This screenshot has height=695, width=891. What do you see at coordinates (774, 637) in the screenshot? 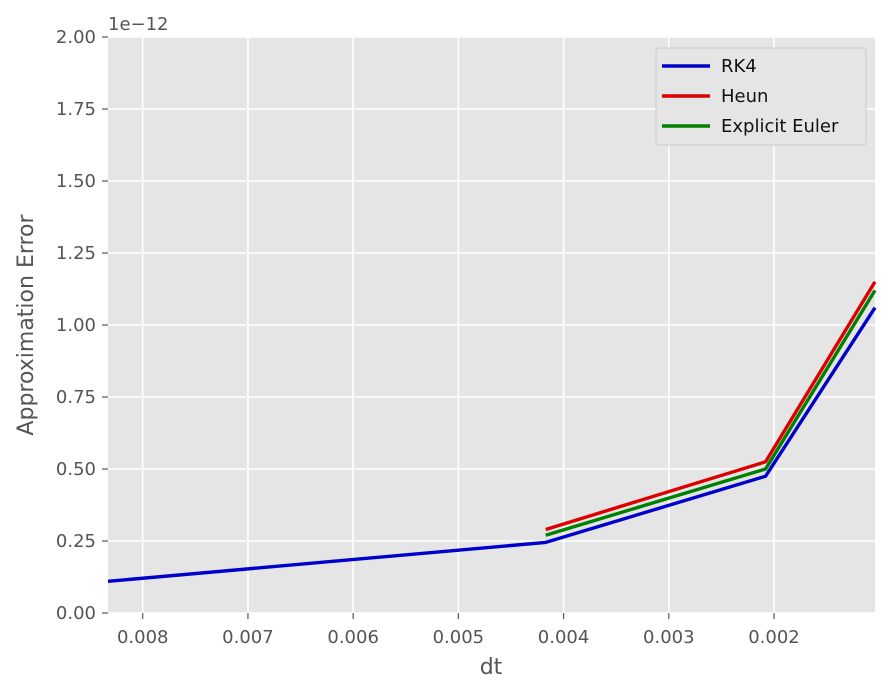
I see `x-tick-label: 0.002` at bounding box center [774, 637].